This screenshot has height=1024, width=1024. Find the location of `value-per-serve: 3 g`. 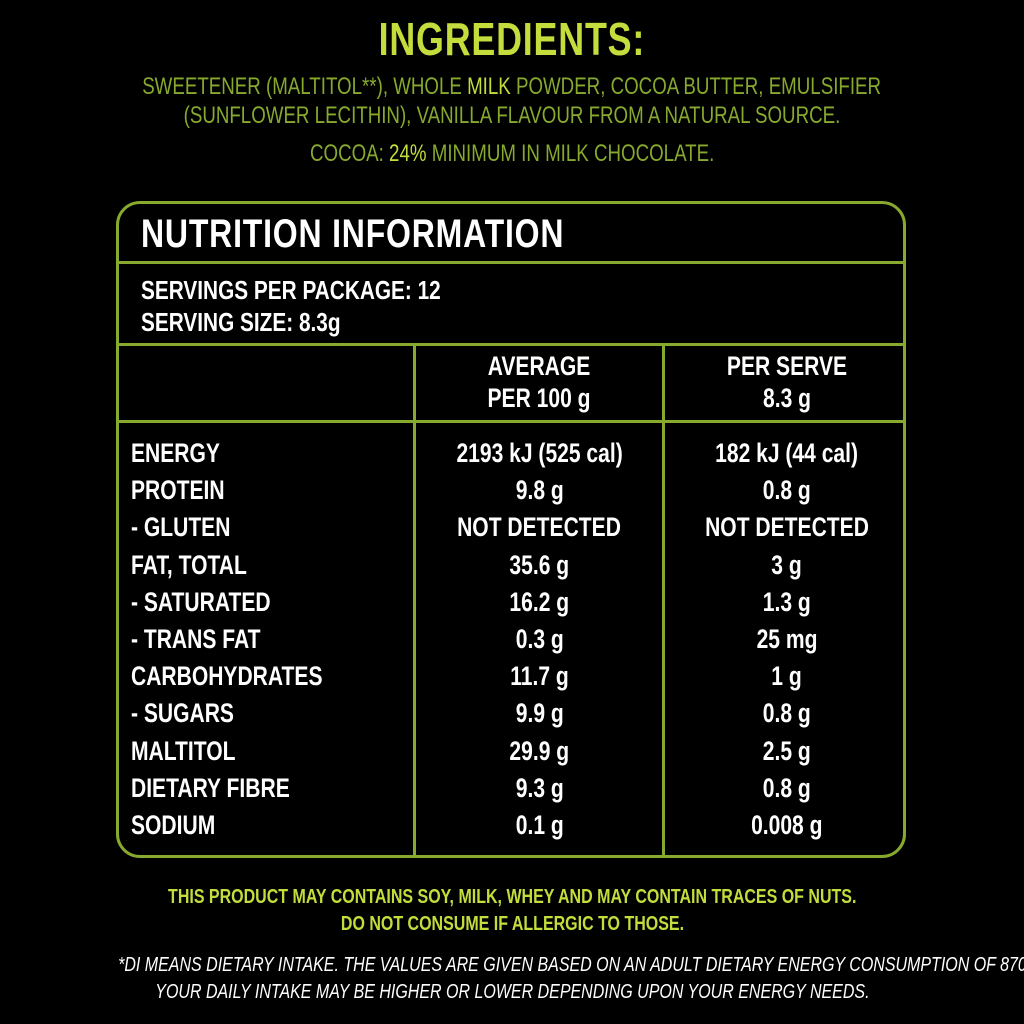

value-per-serve: 3 g is located at coordinates (787, 564).